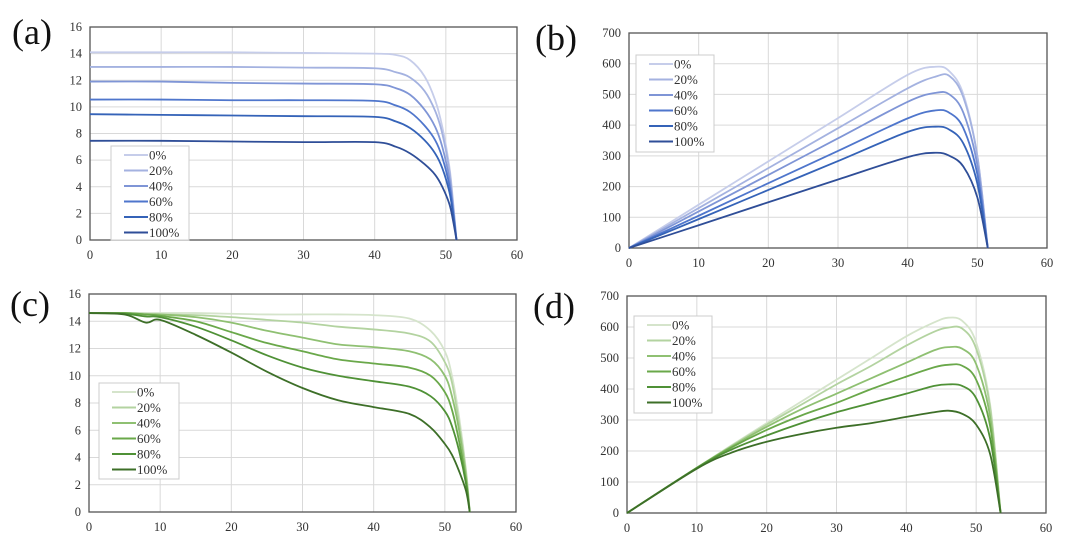 This screenshot has height=553, width=1080. I want to click on y-tick-label: 2, so click(79, 213).